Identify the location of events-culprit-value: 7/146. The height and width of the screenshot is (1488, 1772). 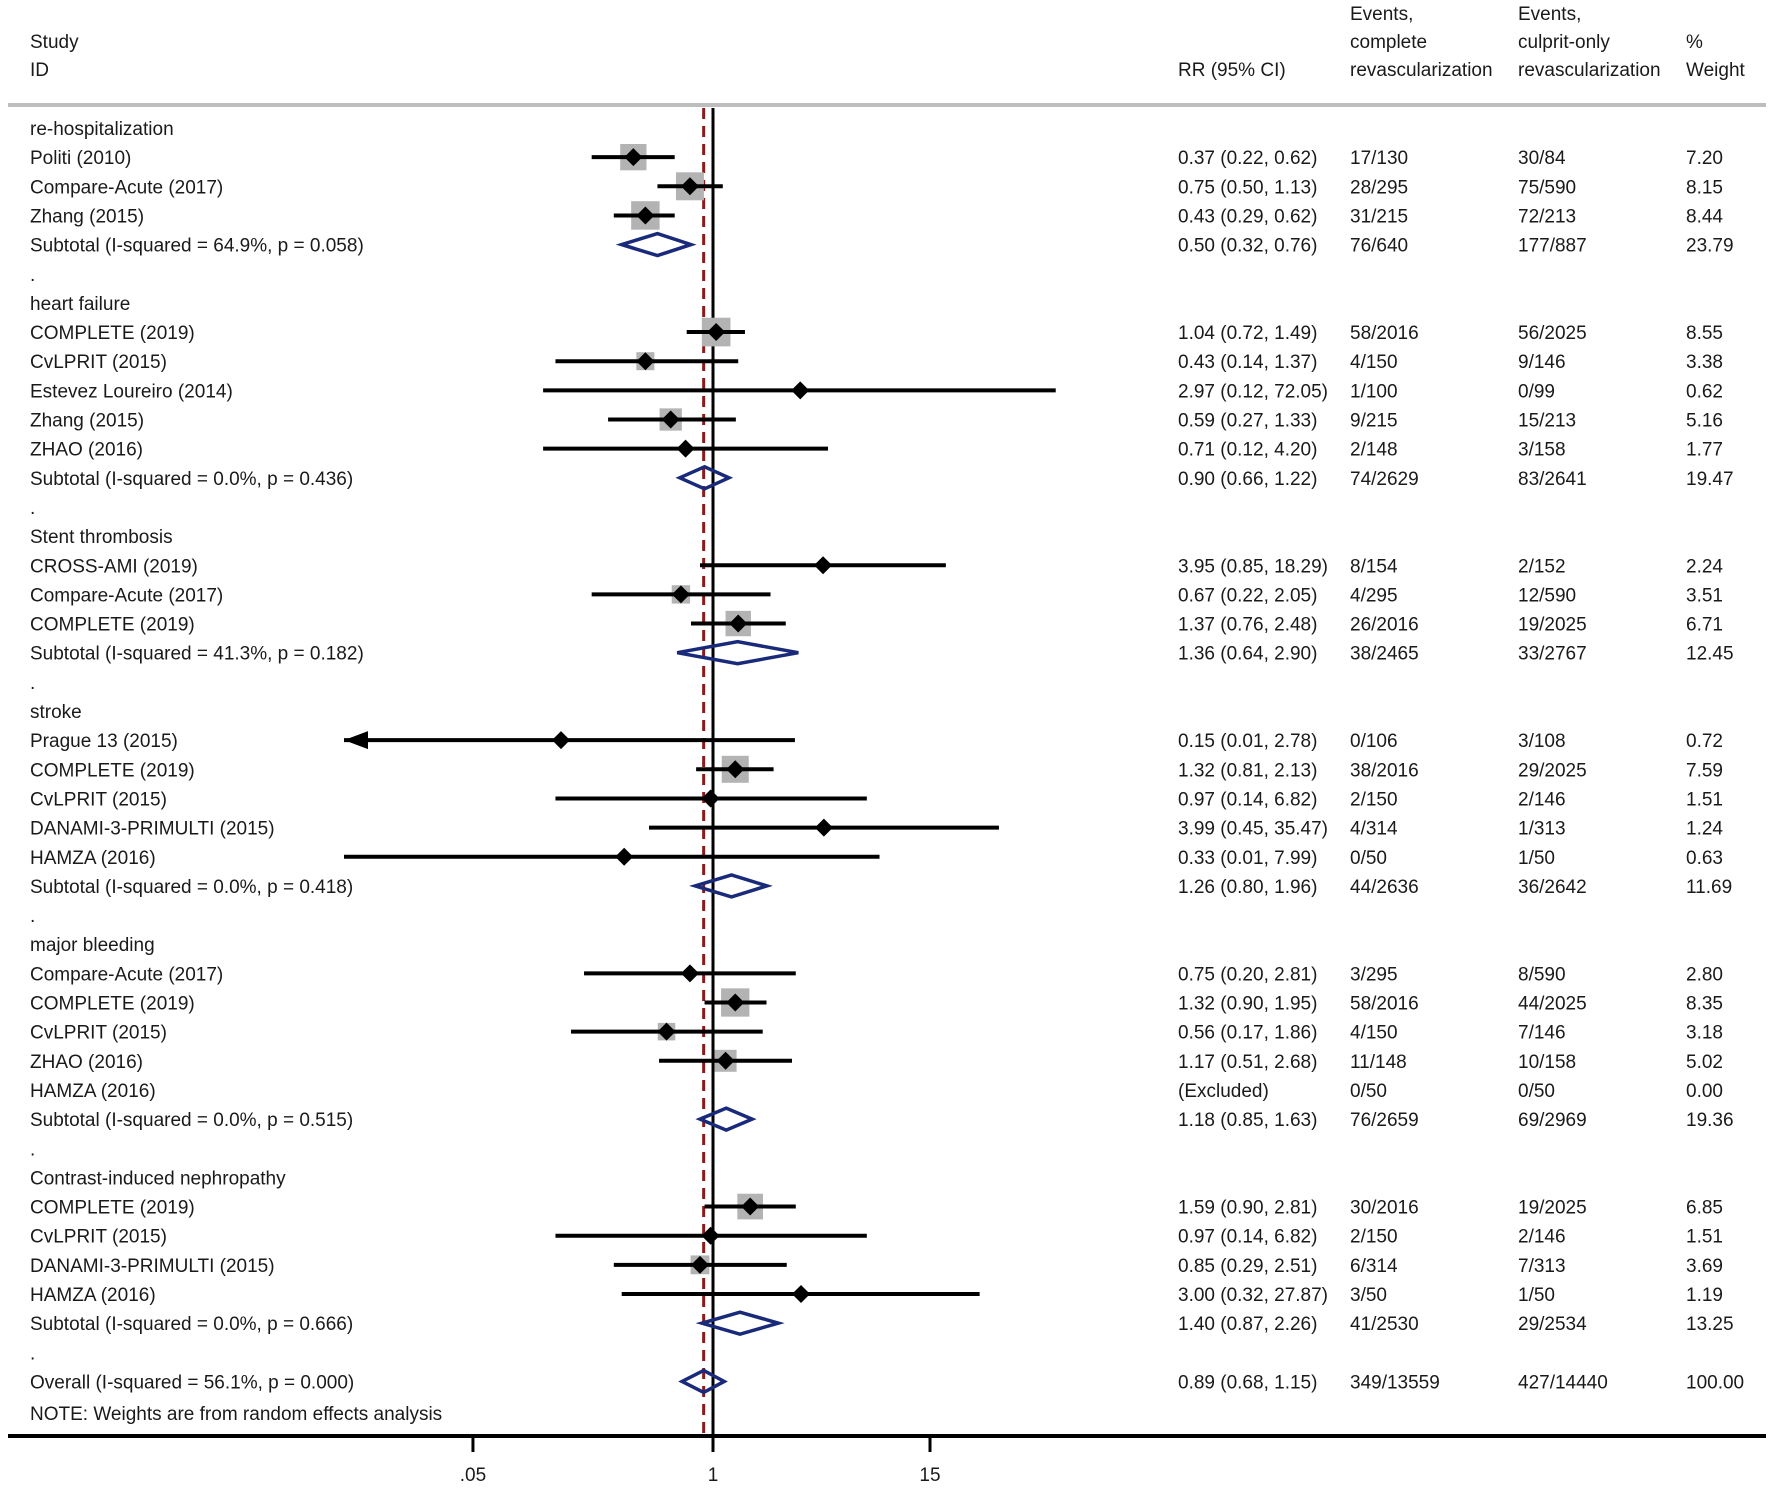
(1542, 1033).